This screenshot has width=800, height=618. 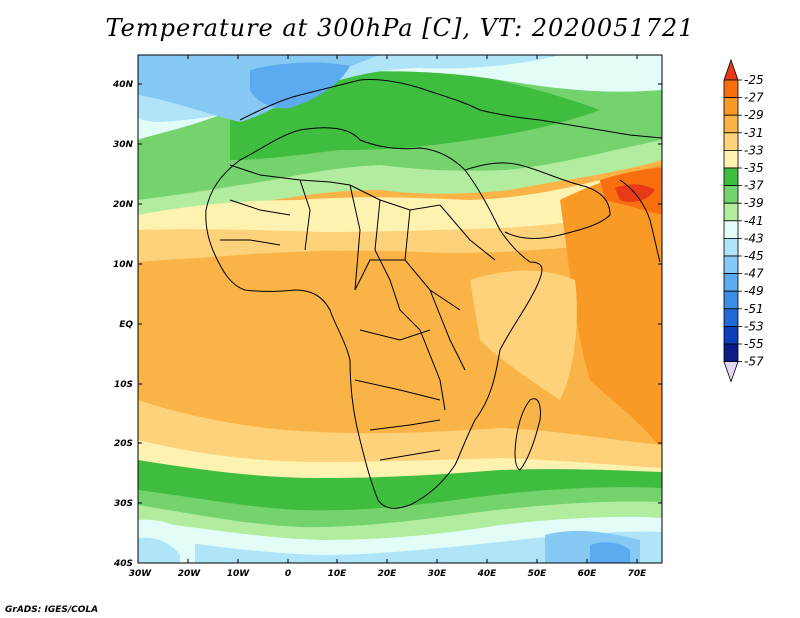 What do you see at coordinates (123, 385) in the screenshot?
I see `lat-tick-10s: 10S` at bounding box center [123, 385].